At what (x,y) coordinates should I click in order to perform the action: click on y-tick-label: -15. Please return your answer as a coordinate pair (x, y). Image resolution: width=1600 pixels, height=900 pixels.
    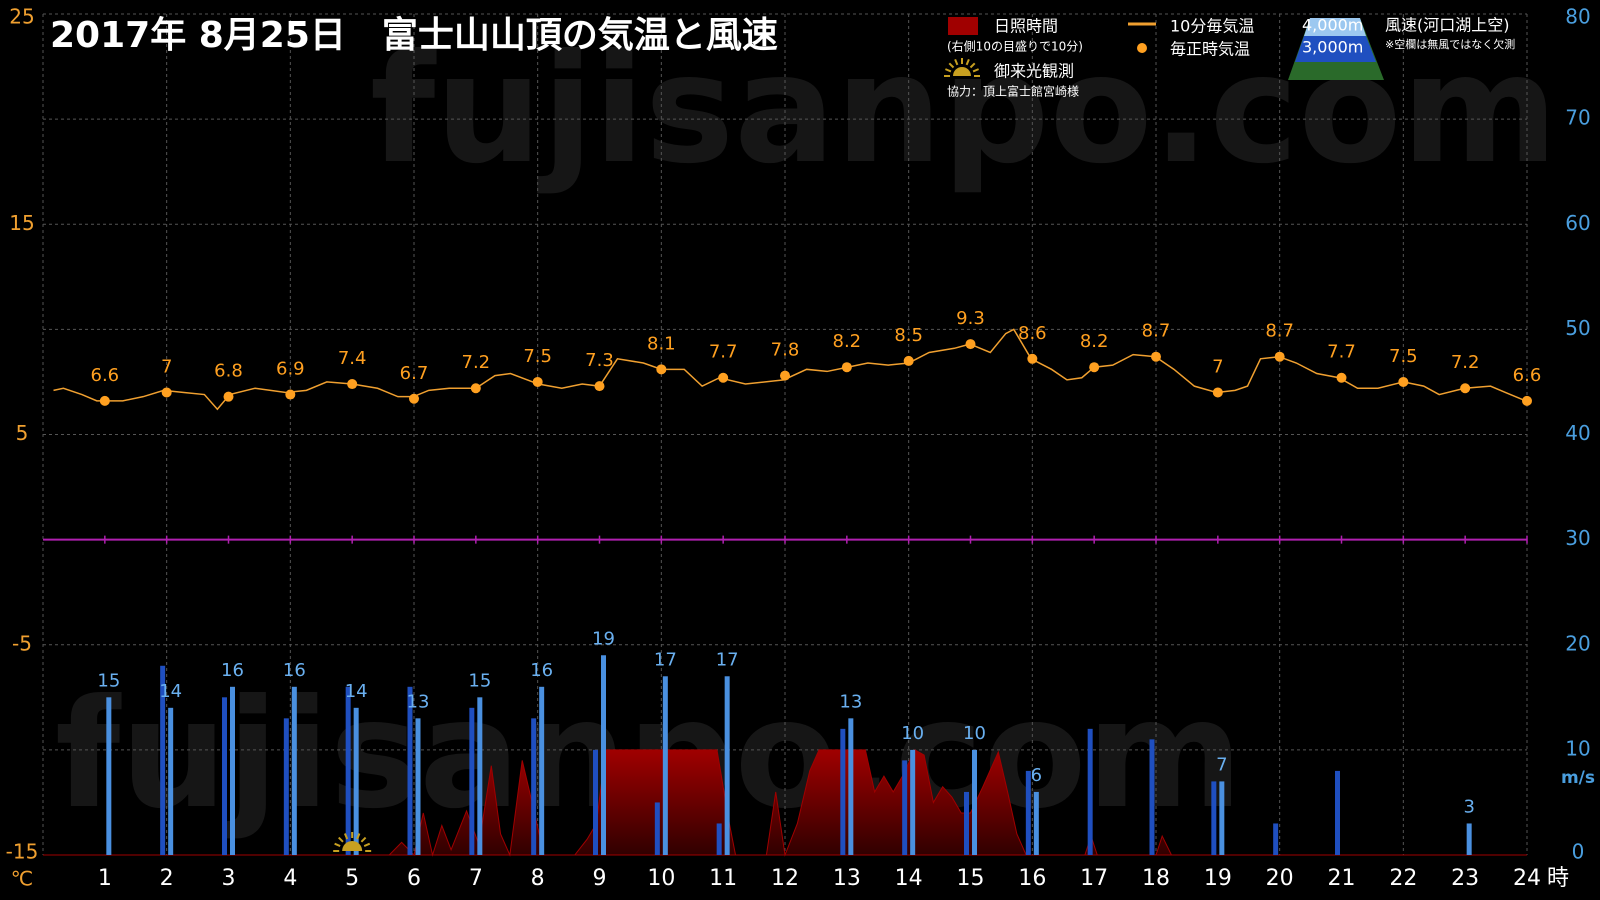
    Looking at the image, I should click on (22, 852).